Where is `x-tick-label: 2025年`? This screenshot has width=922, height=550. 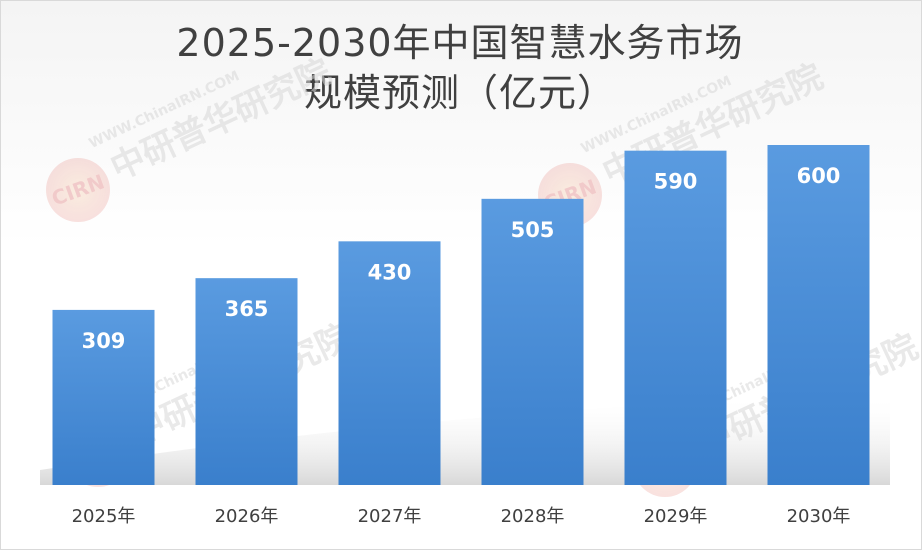 x-tick-label: 2025年 is located at coordinates (104, 516).